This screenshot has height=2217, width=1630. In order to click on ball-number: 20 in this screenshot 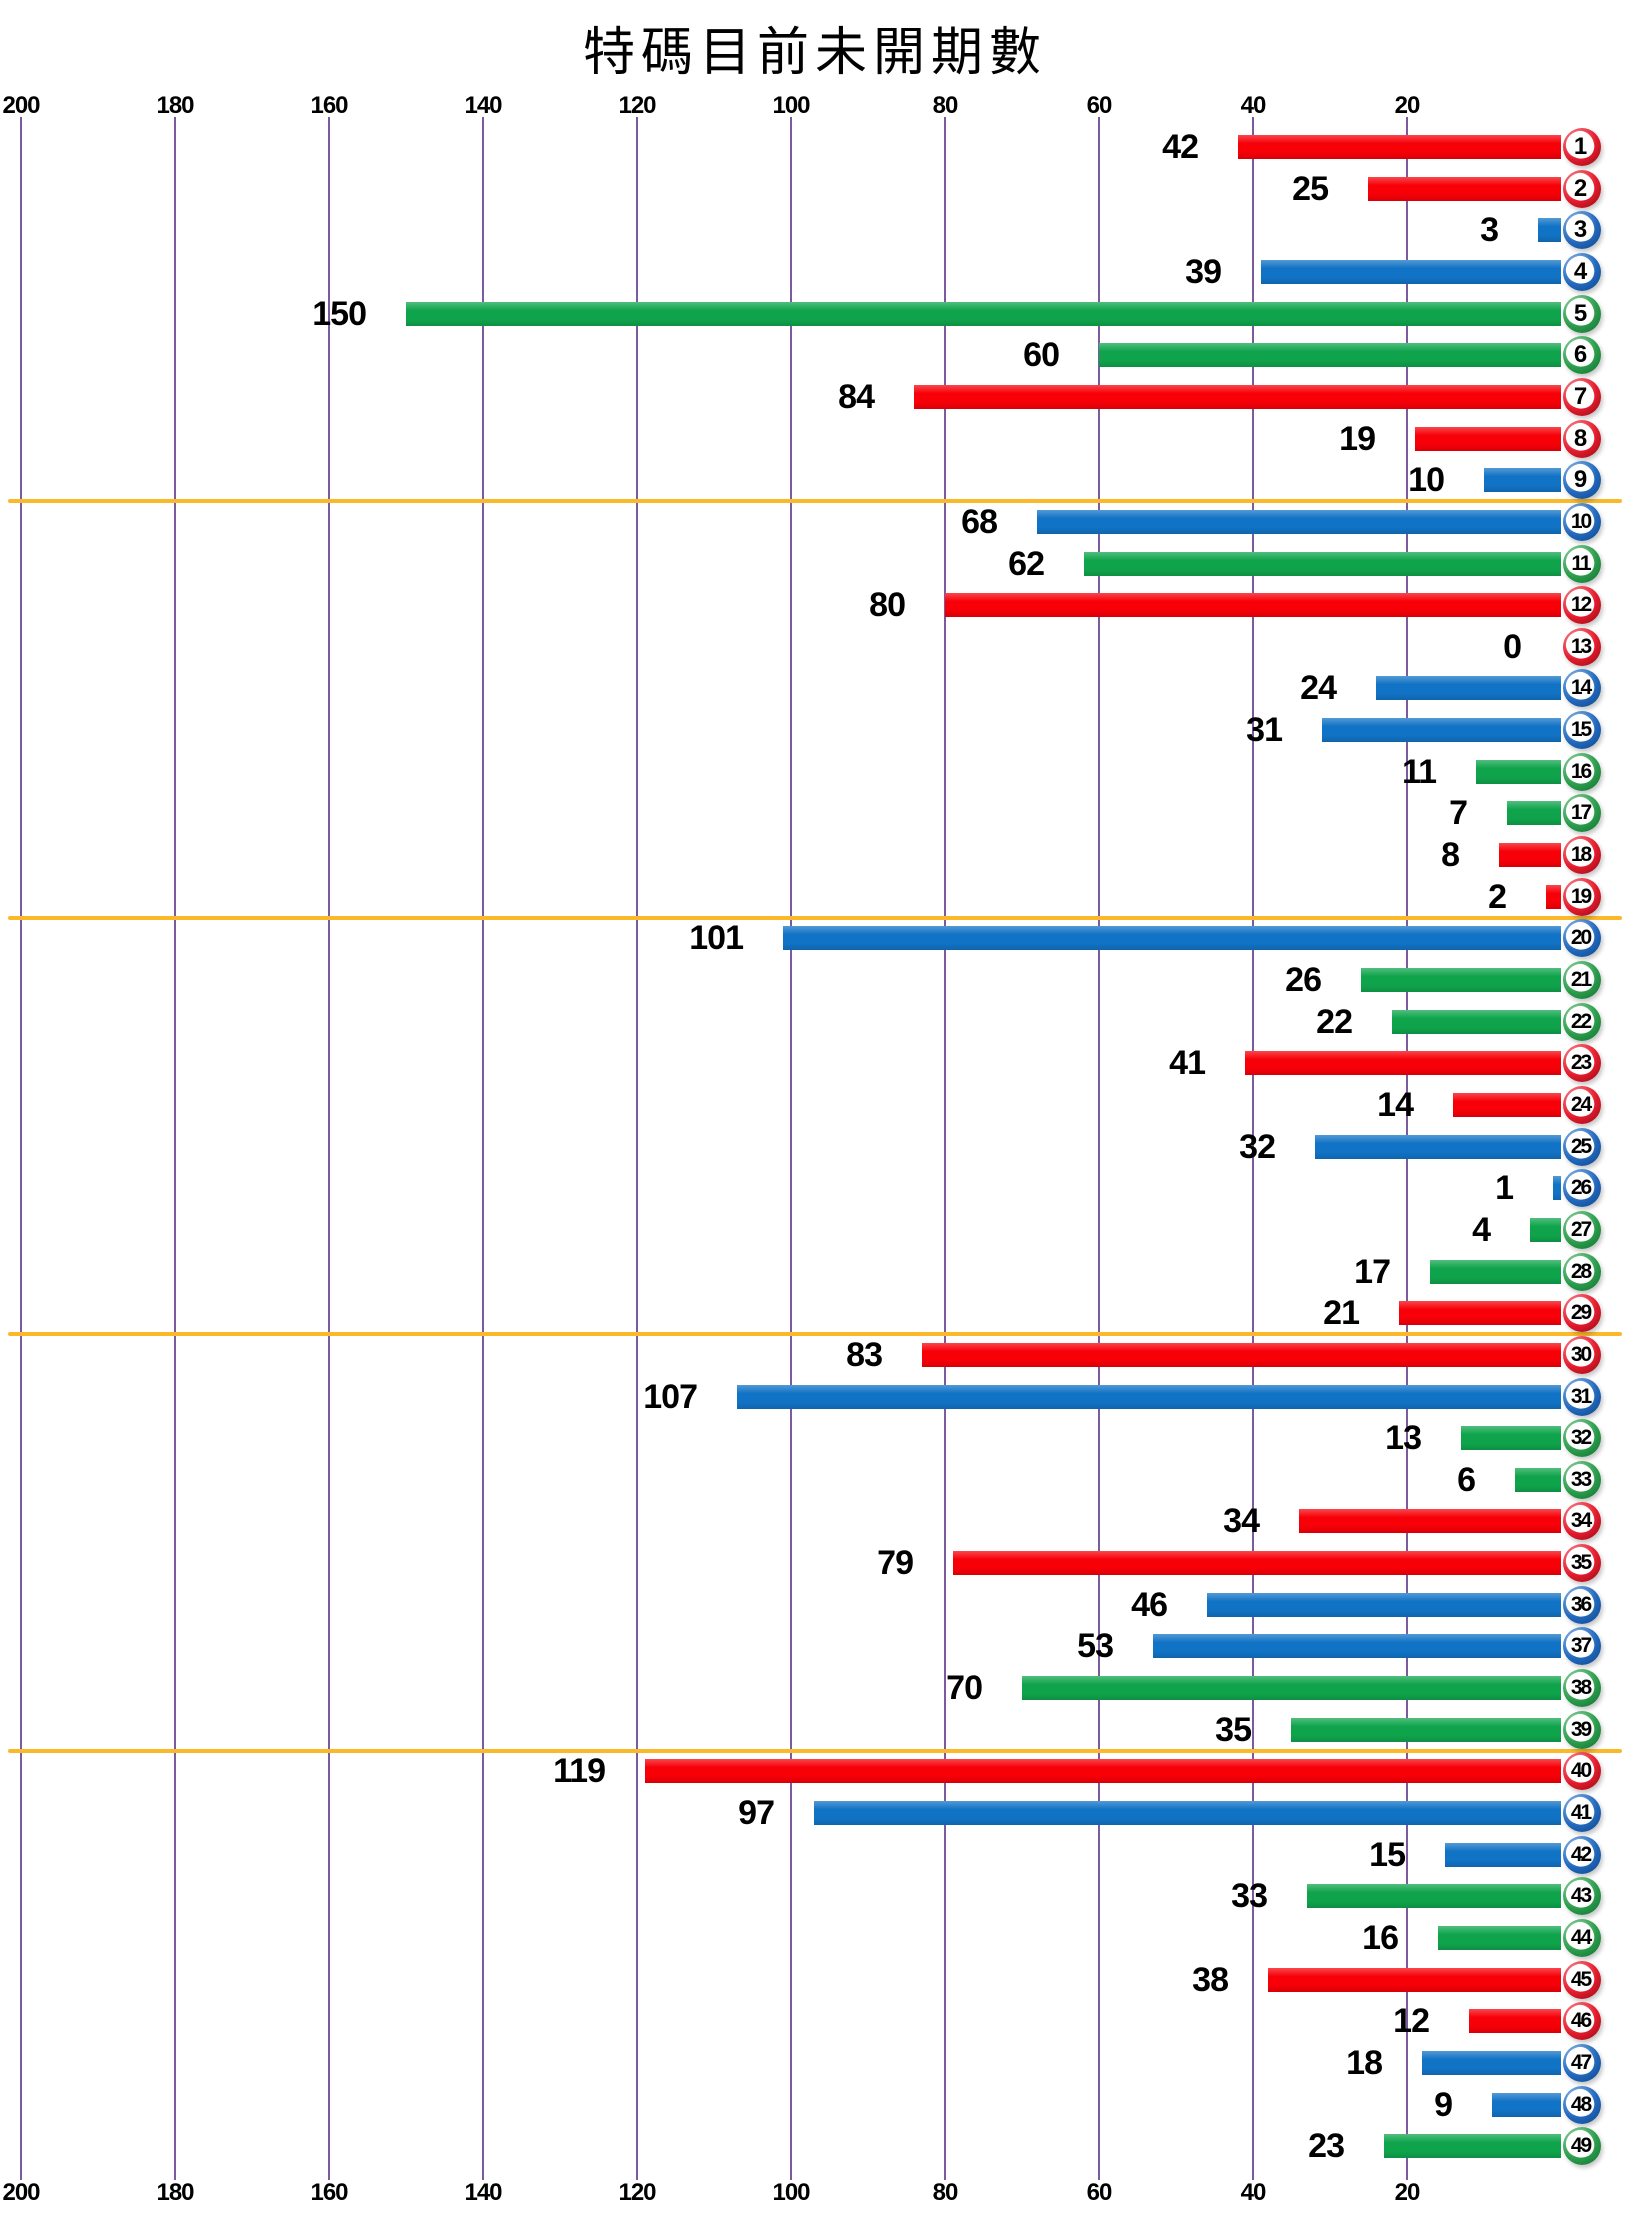, I will do `click(1581, 937)`.